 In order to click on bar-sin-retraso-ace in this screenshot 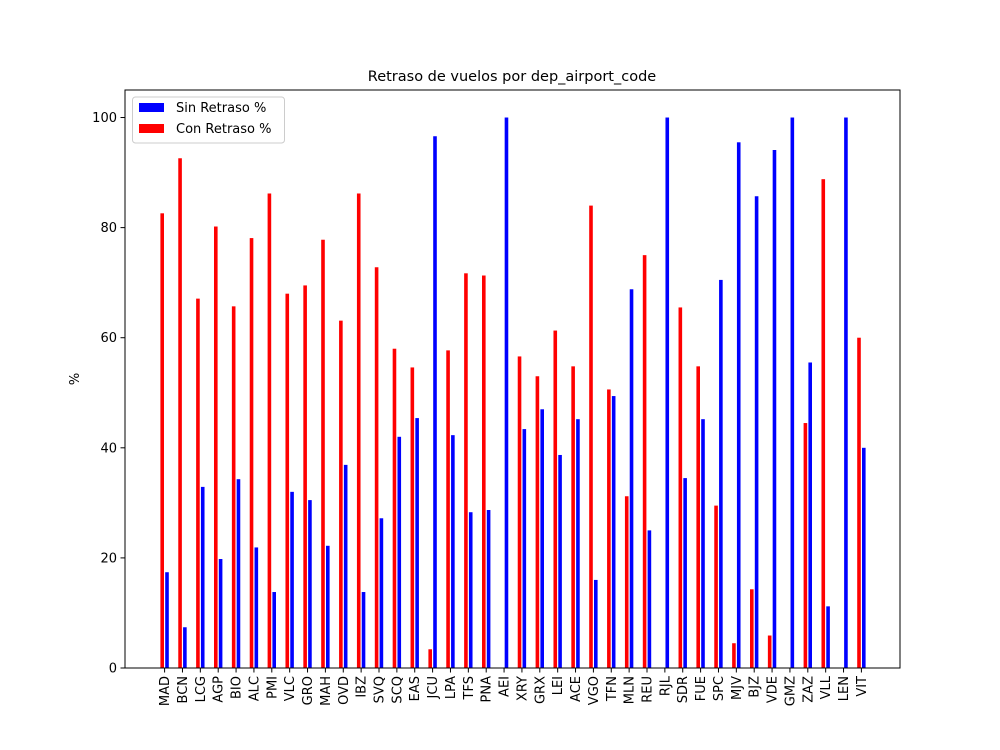, I will do `click(578, 543)`.